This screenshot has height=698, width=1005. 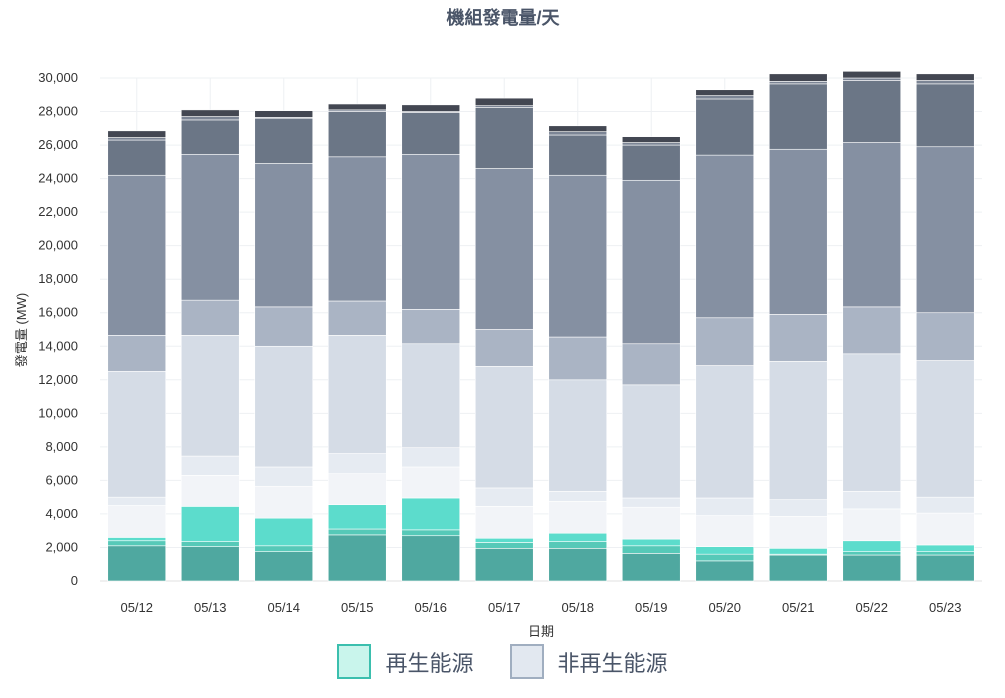 I want to click on bar-segment-05-20-s11, so click(x=725, y=92).